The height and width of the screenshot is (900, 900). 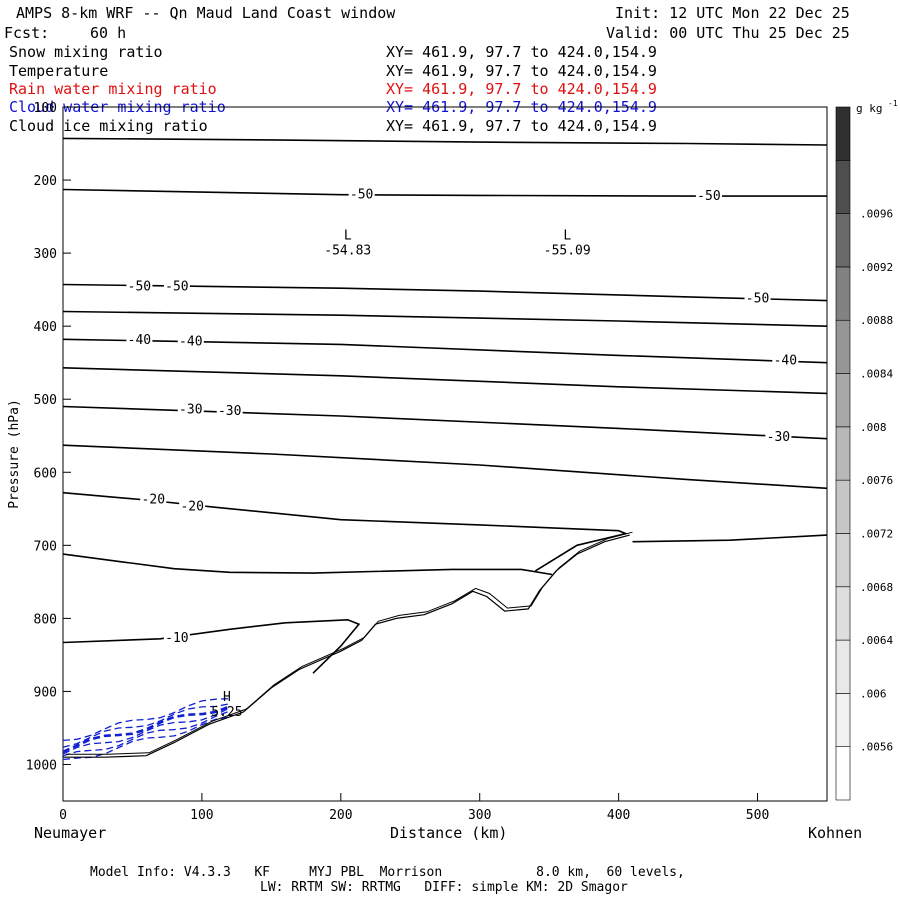 What do you see at coordinates (70, 833) in the screenshot?
I see `x-start-label: Neumayer` at bounding box center [70, 833].